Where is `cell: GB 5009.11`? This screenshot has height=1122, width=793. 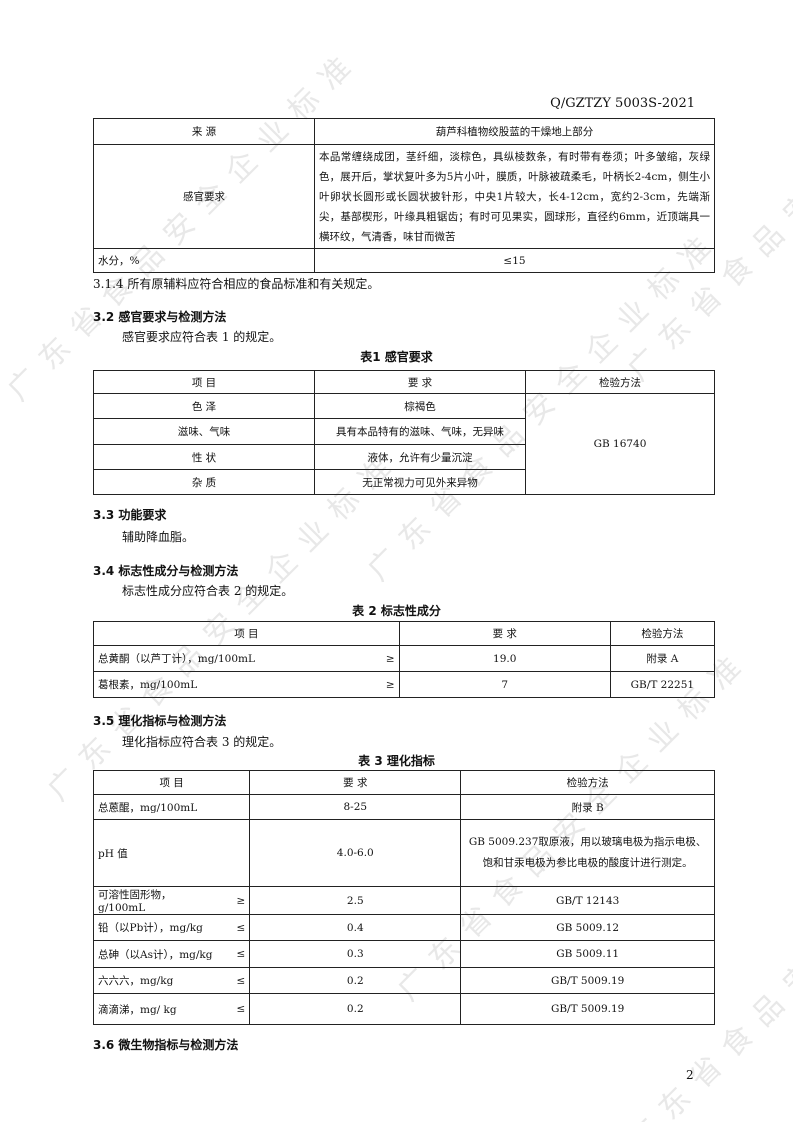
cell: GB 5009.11 is located at coordinates (587, 954).